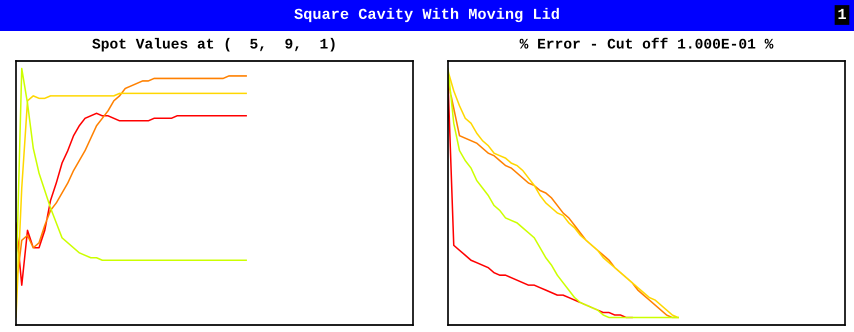  I want to click on chart-title: % Error - Cut off 1.000E-01 %, so click(647, 43).